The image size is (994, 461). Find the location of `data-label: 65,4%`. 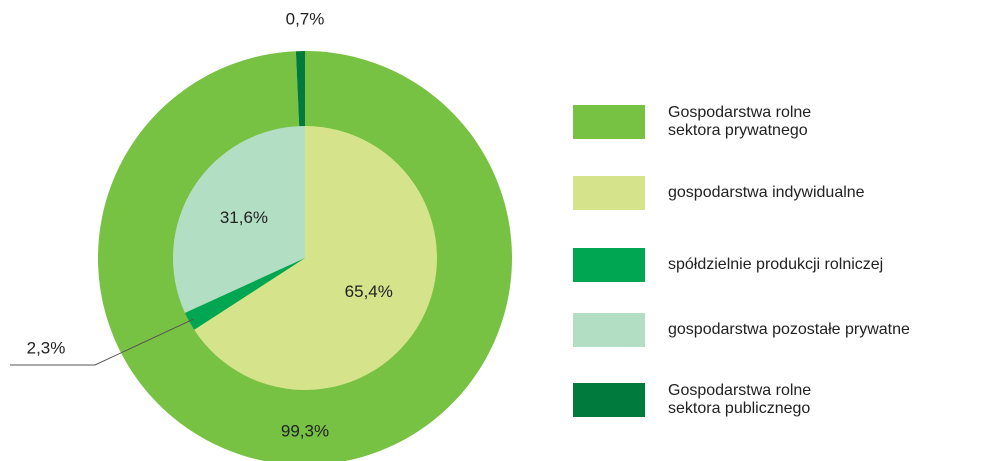

data-label: 65,4% is located at coordinates (369, 291).